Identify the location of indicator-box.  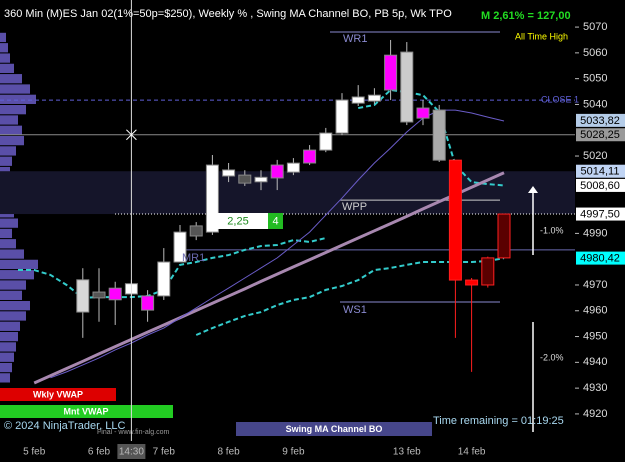
(334, 429).